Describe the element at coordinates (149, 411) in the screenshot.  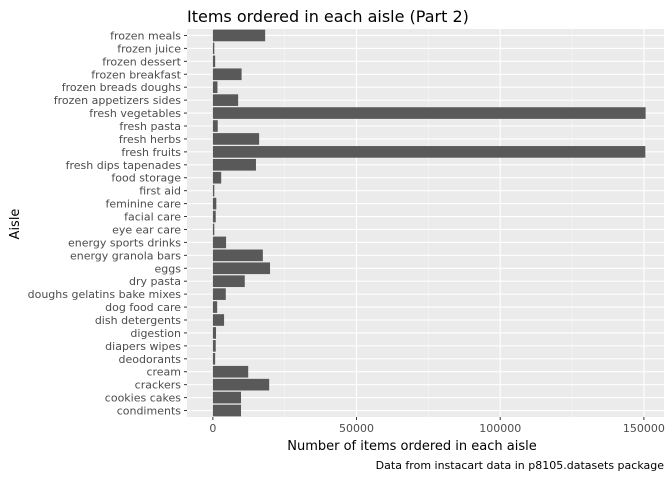
I see `y-tick-label: condiments` at that location.